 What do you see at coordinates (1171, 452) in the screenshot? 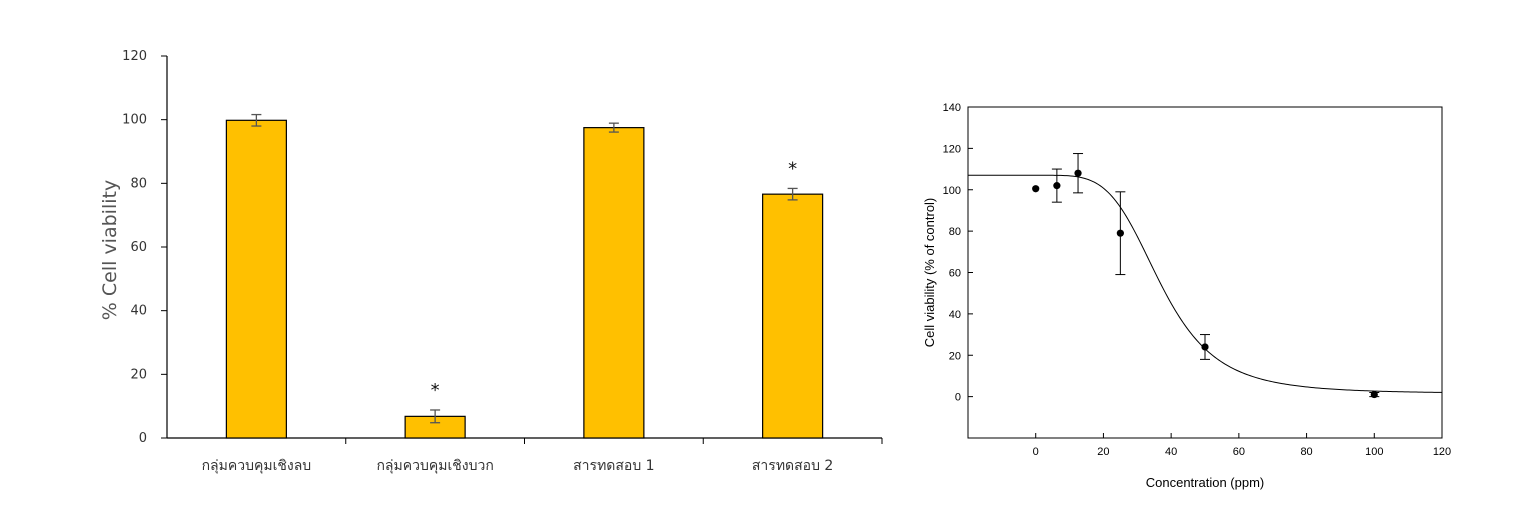
I see `x-tick-label: 40` at bounding box center [1171, 452].